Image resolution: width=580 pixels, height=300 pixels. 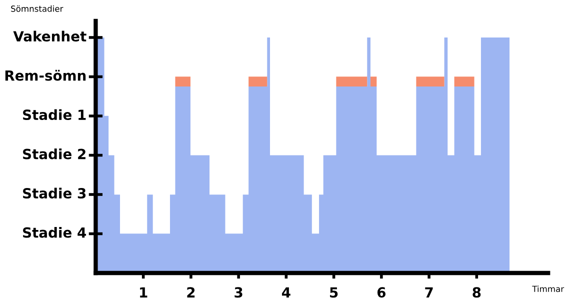 I want to click on x-axis-title: Timmar, so click(x=548, y=289).